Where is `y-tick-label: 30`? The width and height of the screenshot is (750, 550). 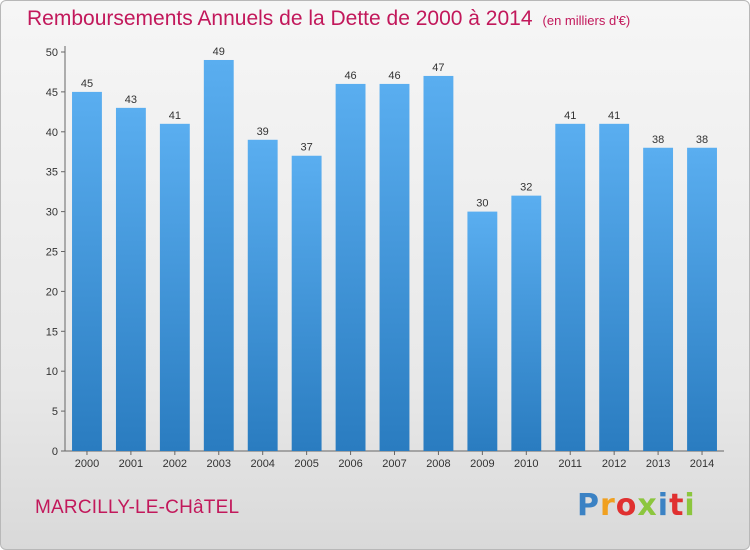 y-tick-label: 30 is located at coordinates (52, 213).